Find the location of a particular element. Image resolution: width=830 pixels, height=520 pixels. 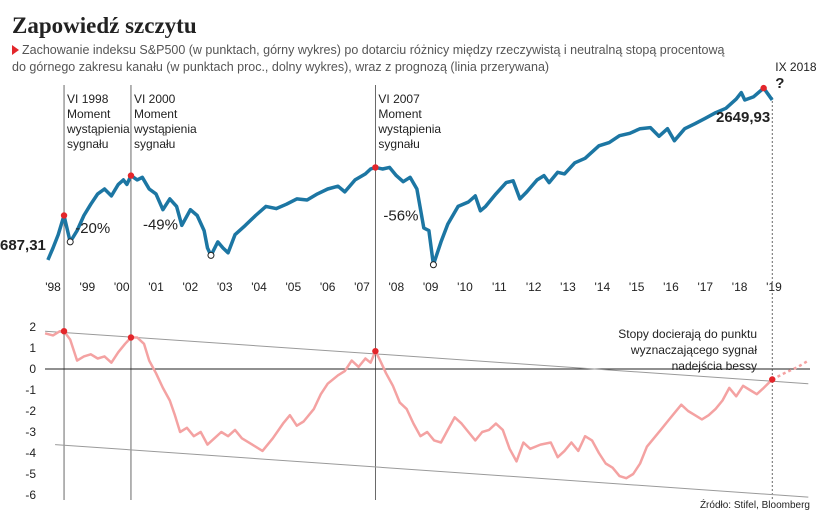

x-tick-label: '14 is located at coordinates (602, 287).